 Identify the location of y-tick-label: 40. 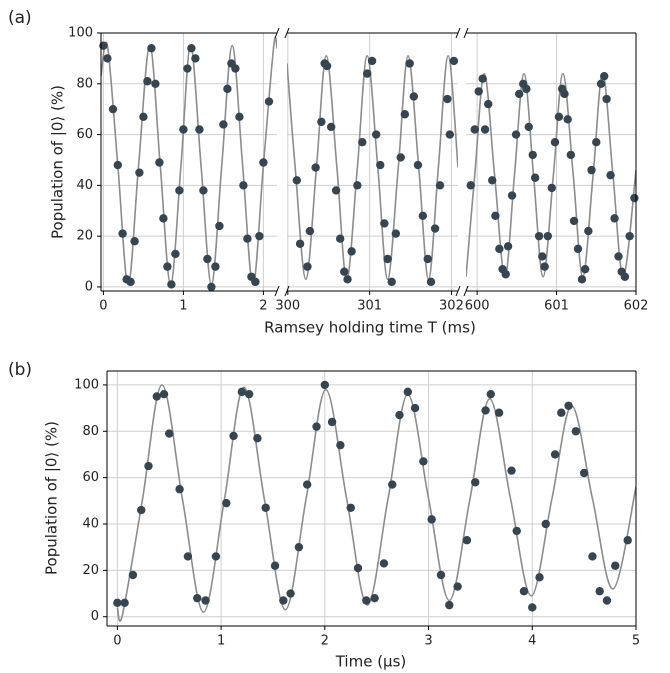
(90, 524).